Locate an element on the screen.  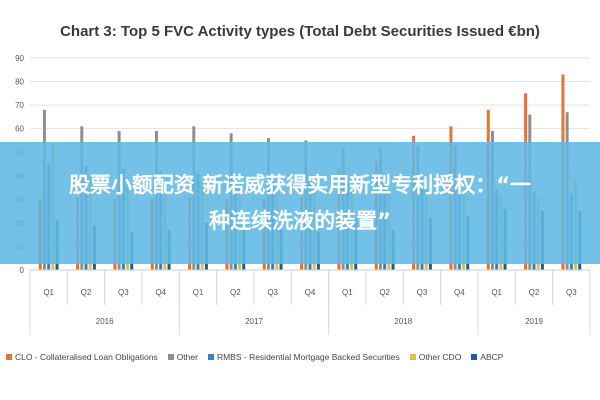
y-tick-label: 80 is located at coordinates (19, 82).